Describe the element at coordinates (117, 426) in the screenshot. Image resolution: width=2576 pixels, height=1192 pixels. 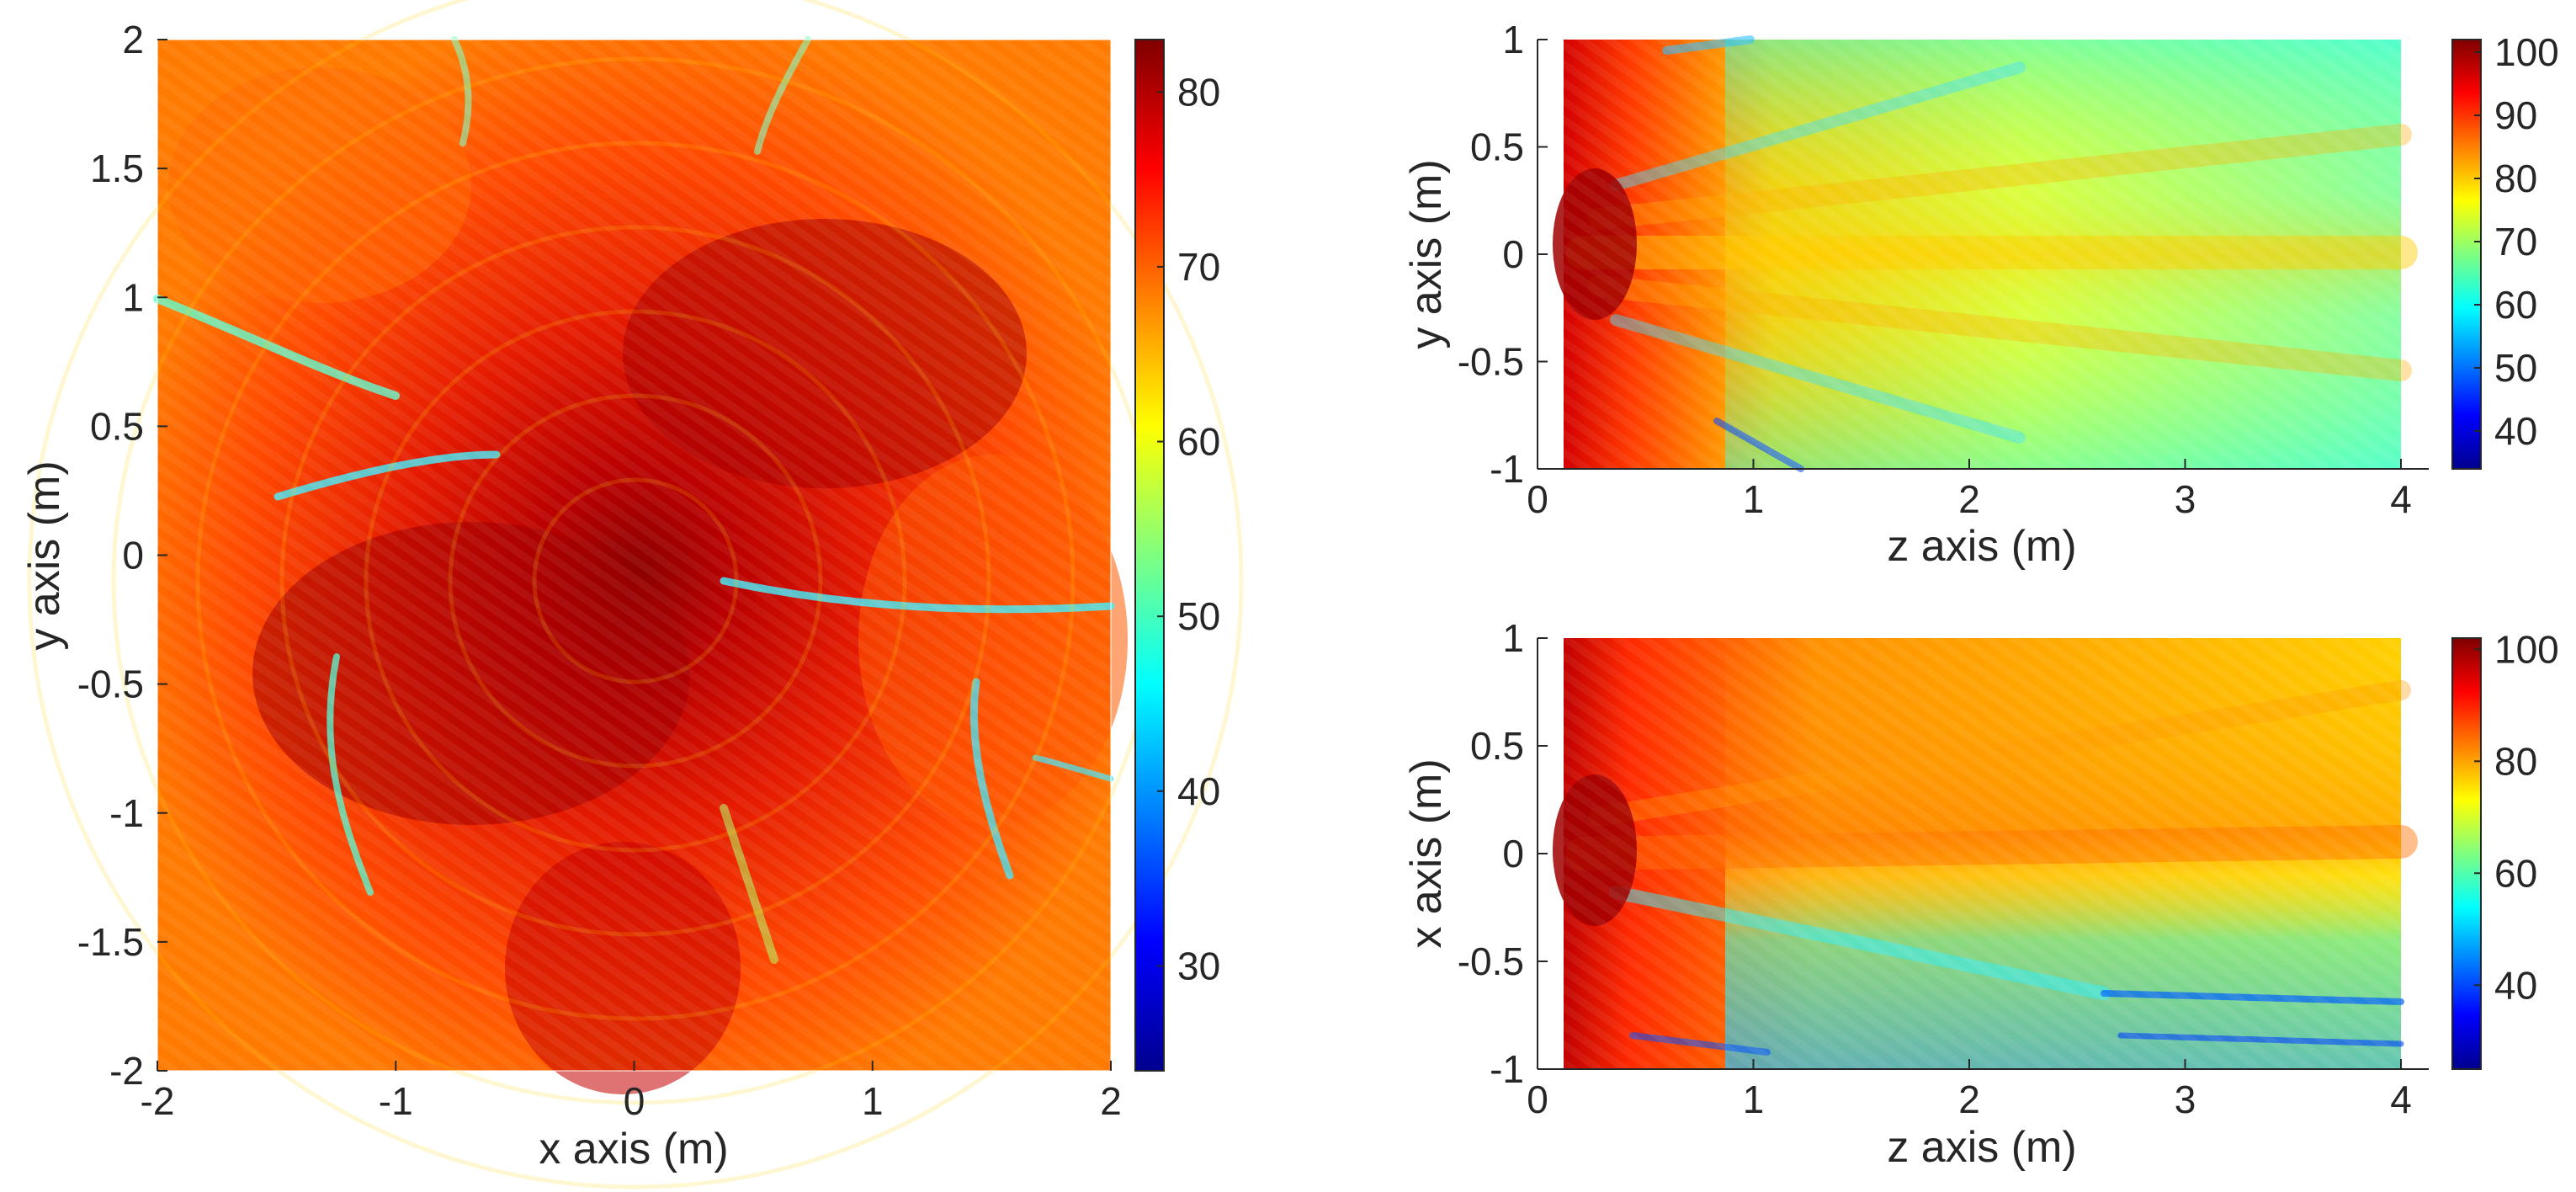
I see `plot-xy-ytick-label: 0.5` at that location.